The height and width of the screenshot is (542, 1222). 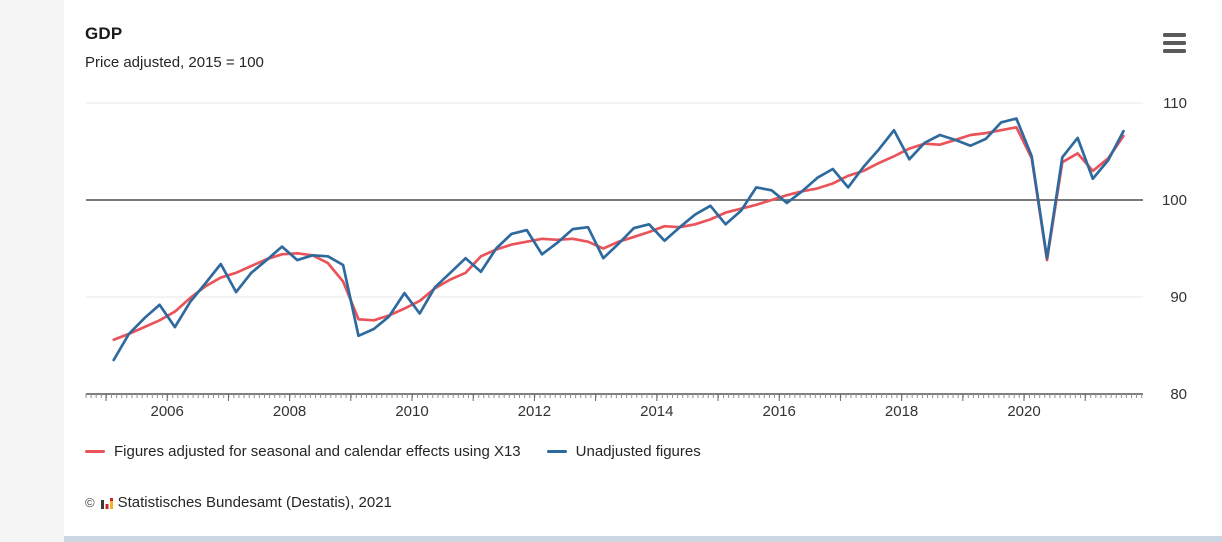 What do you see at coordinates (638, 451) in the screenshot?
I see `legend-label-unadjusted: Unadjusted figures` at bounding box center [638, 451].